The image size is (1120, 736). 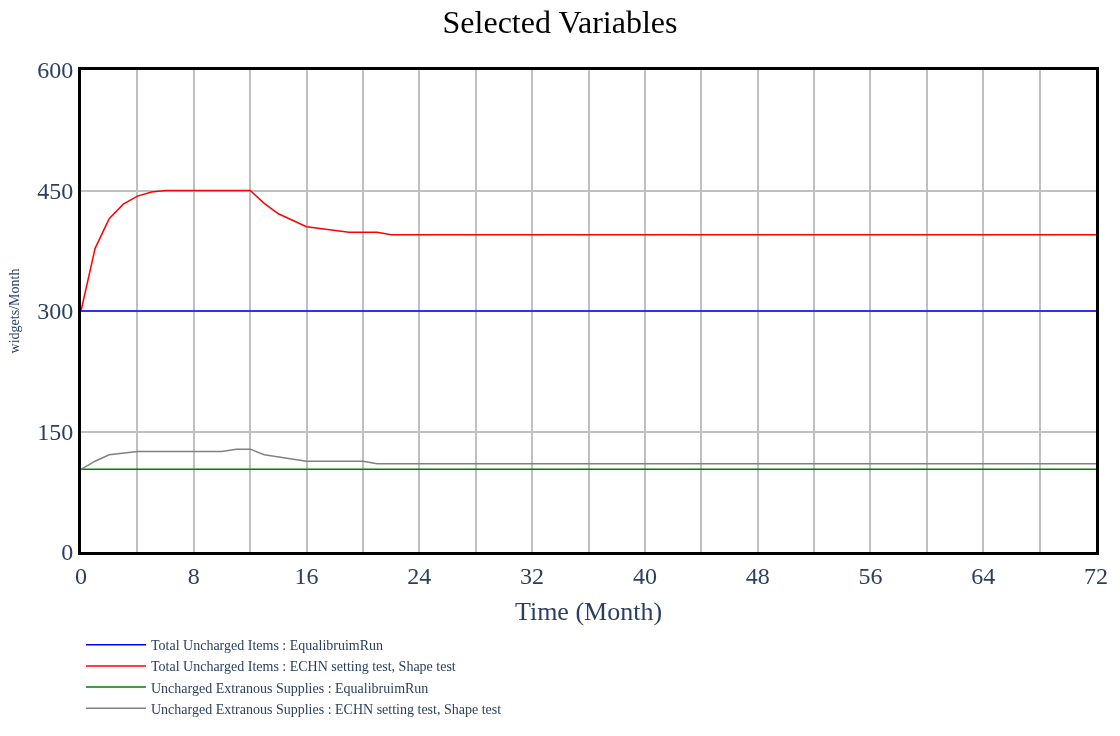 I want to click on chart-title: Selected Variables, so click(x=560, y=22).